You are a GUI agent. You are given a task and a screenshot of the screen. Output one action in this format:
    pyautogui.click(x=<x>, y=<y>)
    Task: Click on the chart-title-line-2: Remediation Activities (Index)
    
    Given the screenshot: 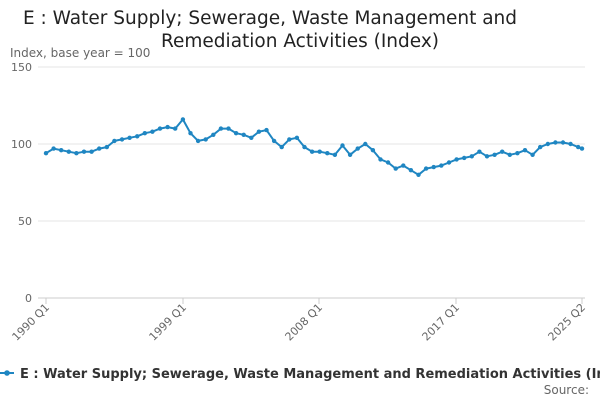 What is the action you would take?
    pyautogui.click(x=300, y=41)
    